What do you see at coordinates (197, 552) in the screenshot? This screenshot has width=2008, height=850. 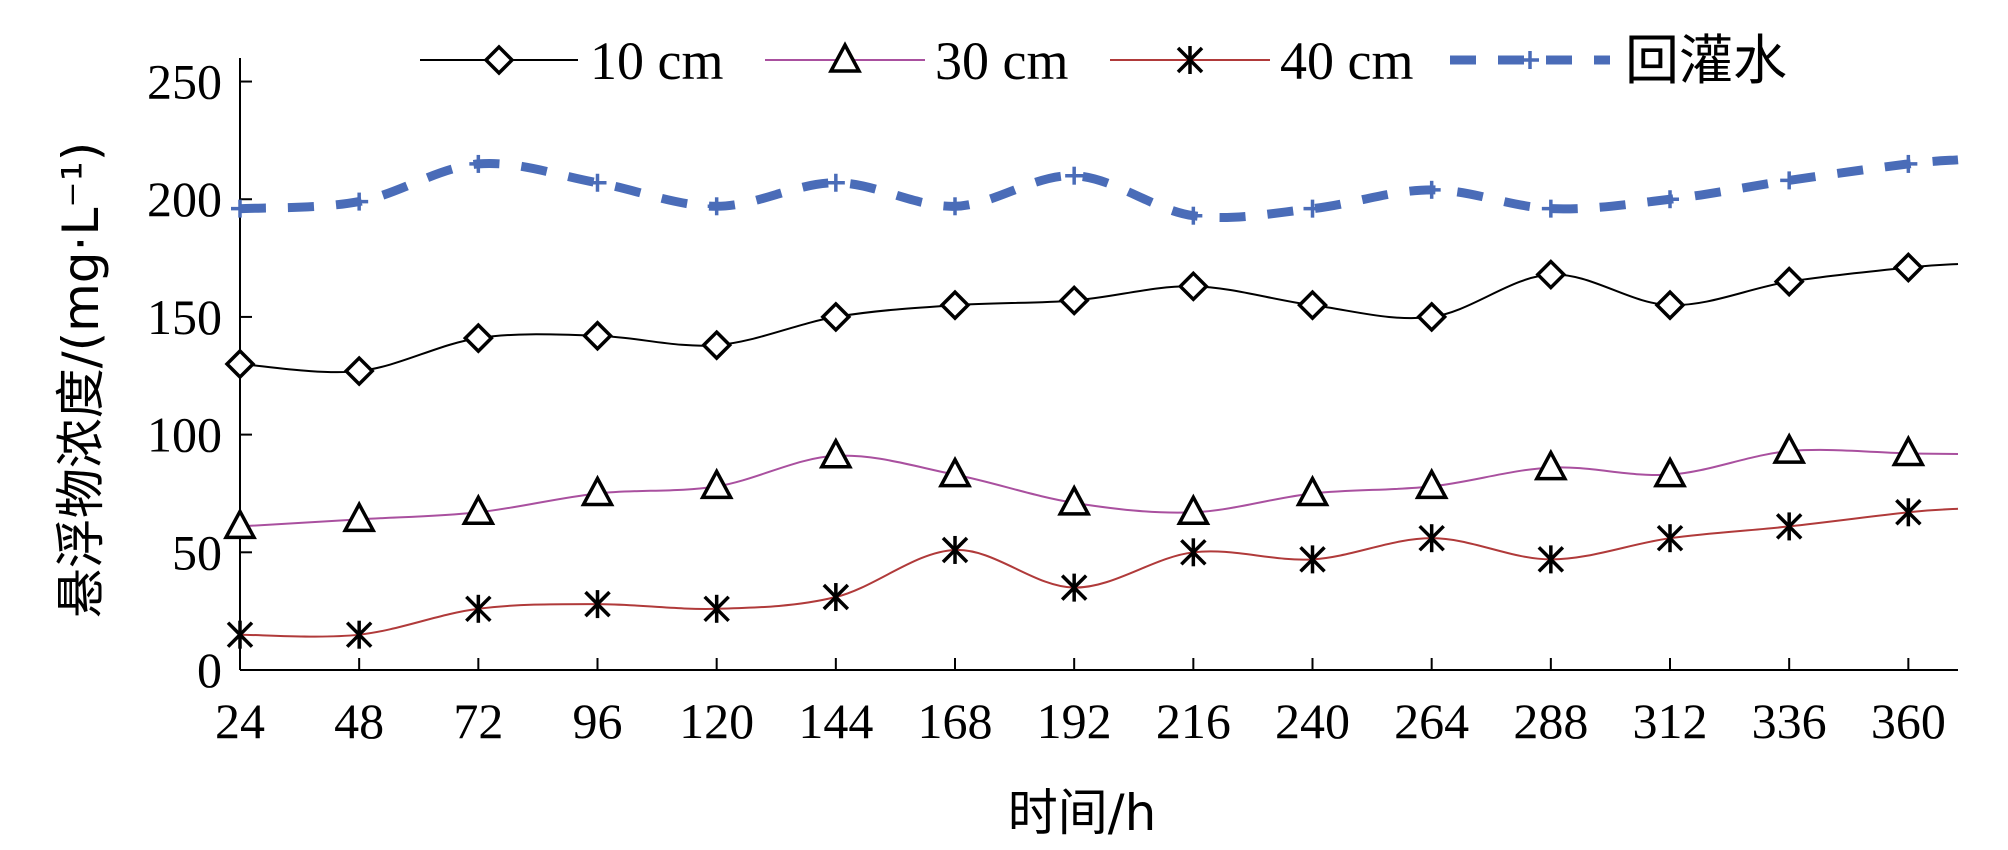 I see `y-tick-label: 50` at bounding box center [197, 552].